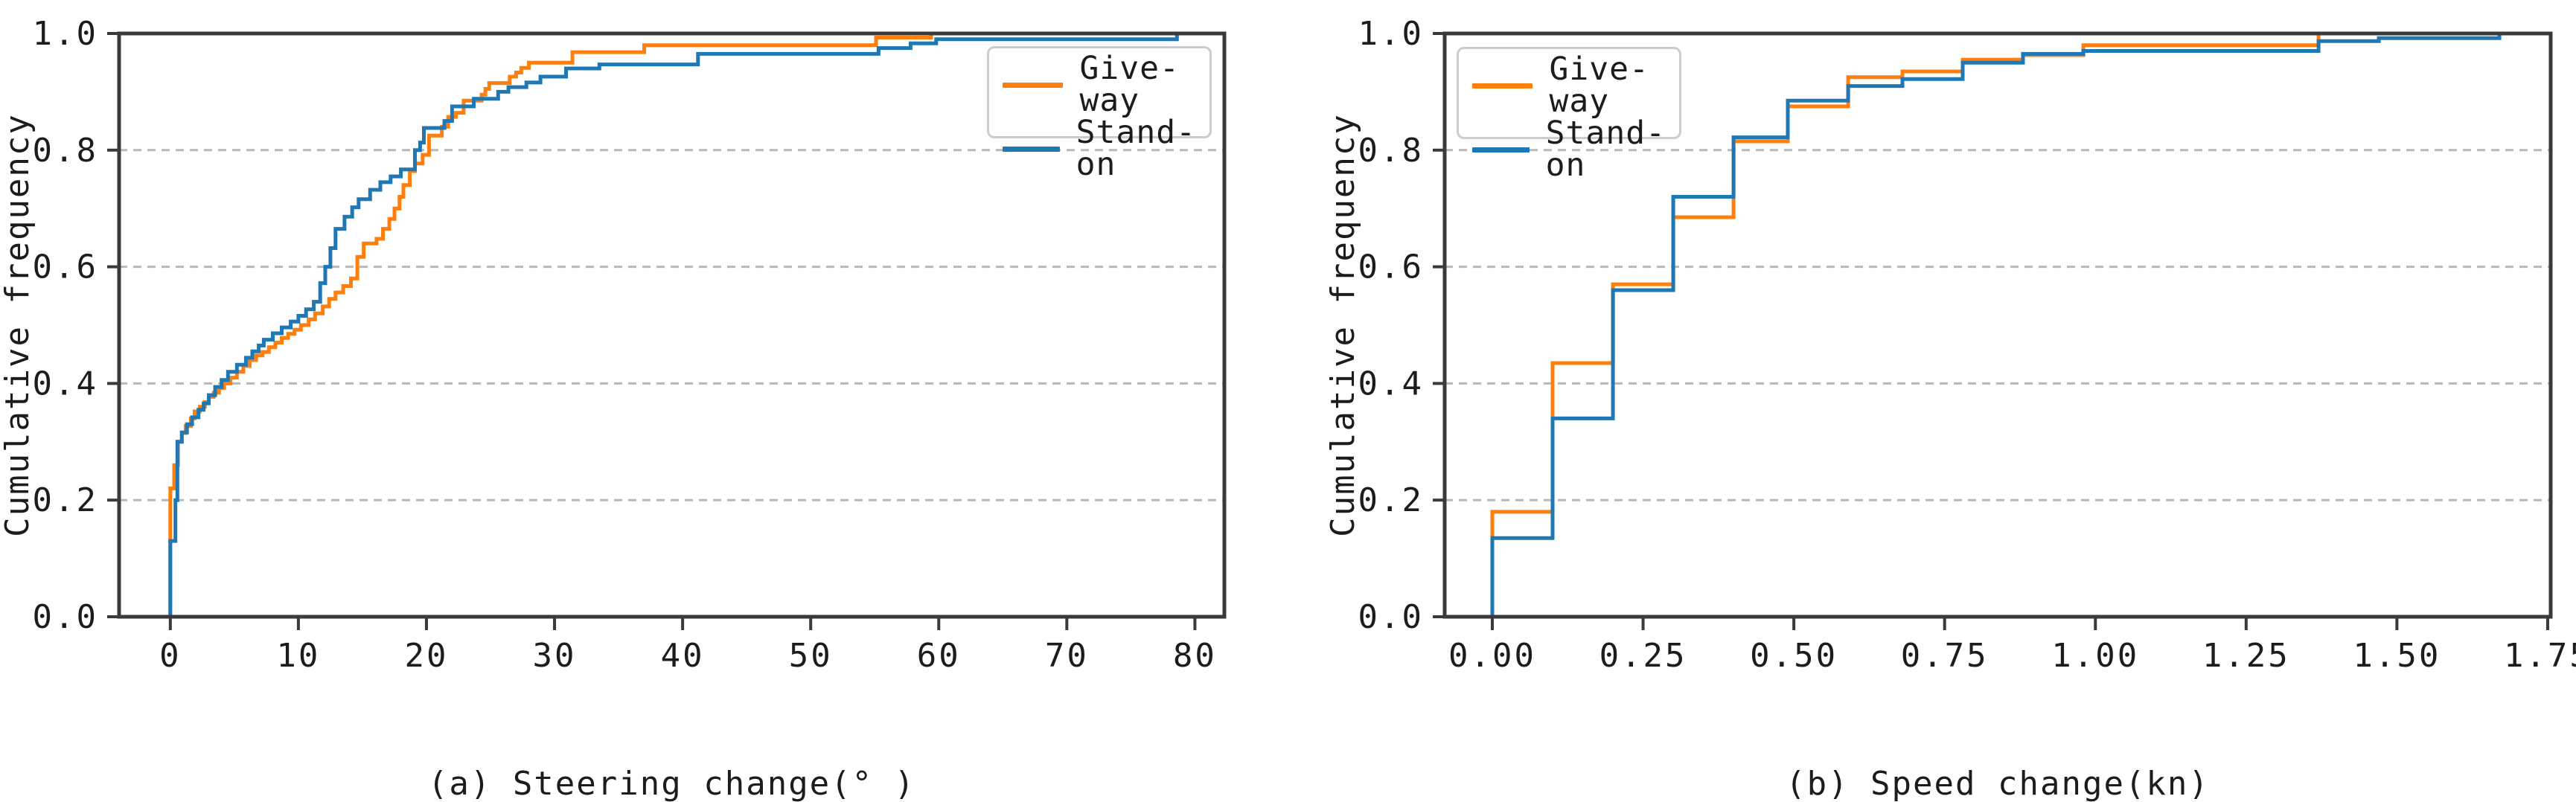 The image size is (2576, 802). I want to click on x-tick-label: 80, so click(1195, 656).